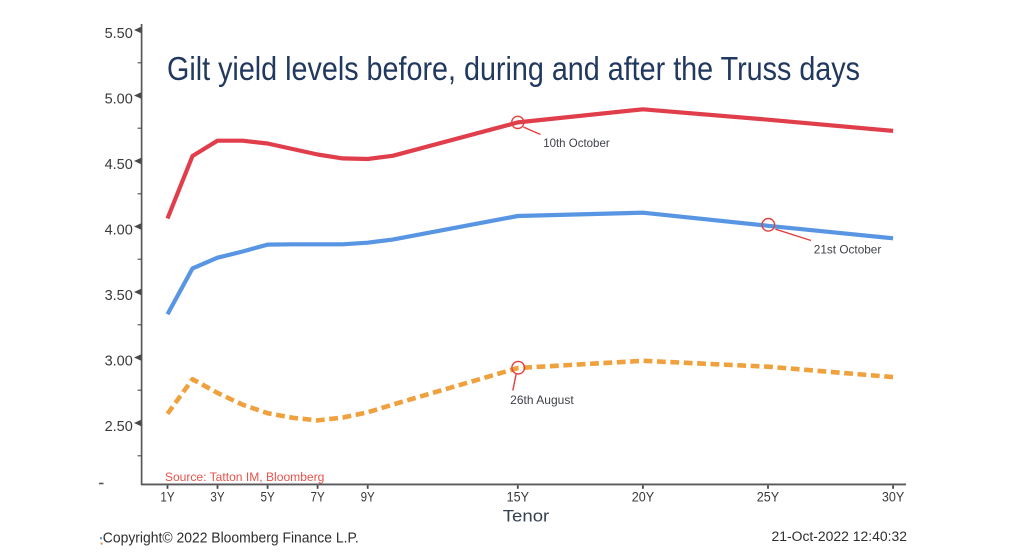  I want to click on svg-text: 21-Oct-2022 12:40:32, so click(840, 537).